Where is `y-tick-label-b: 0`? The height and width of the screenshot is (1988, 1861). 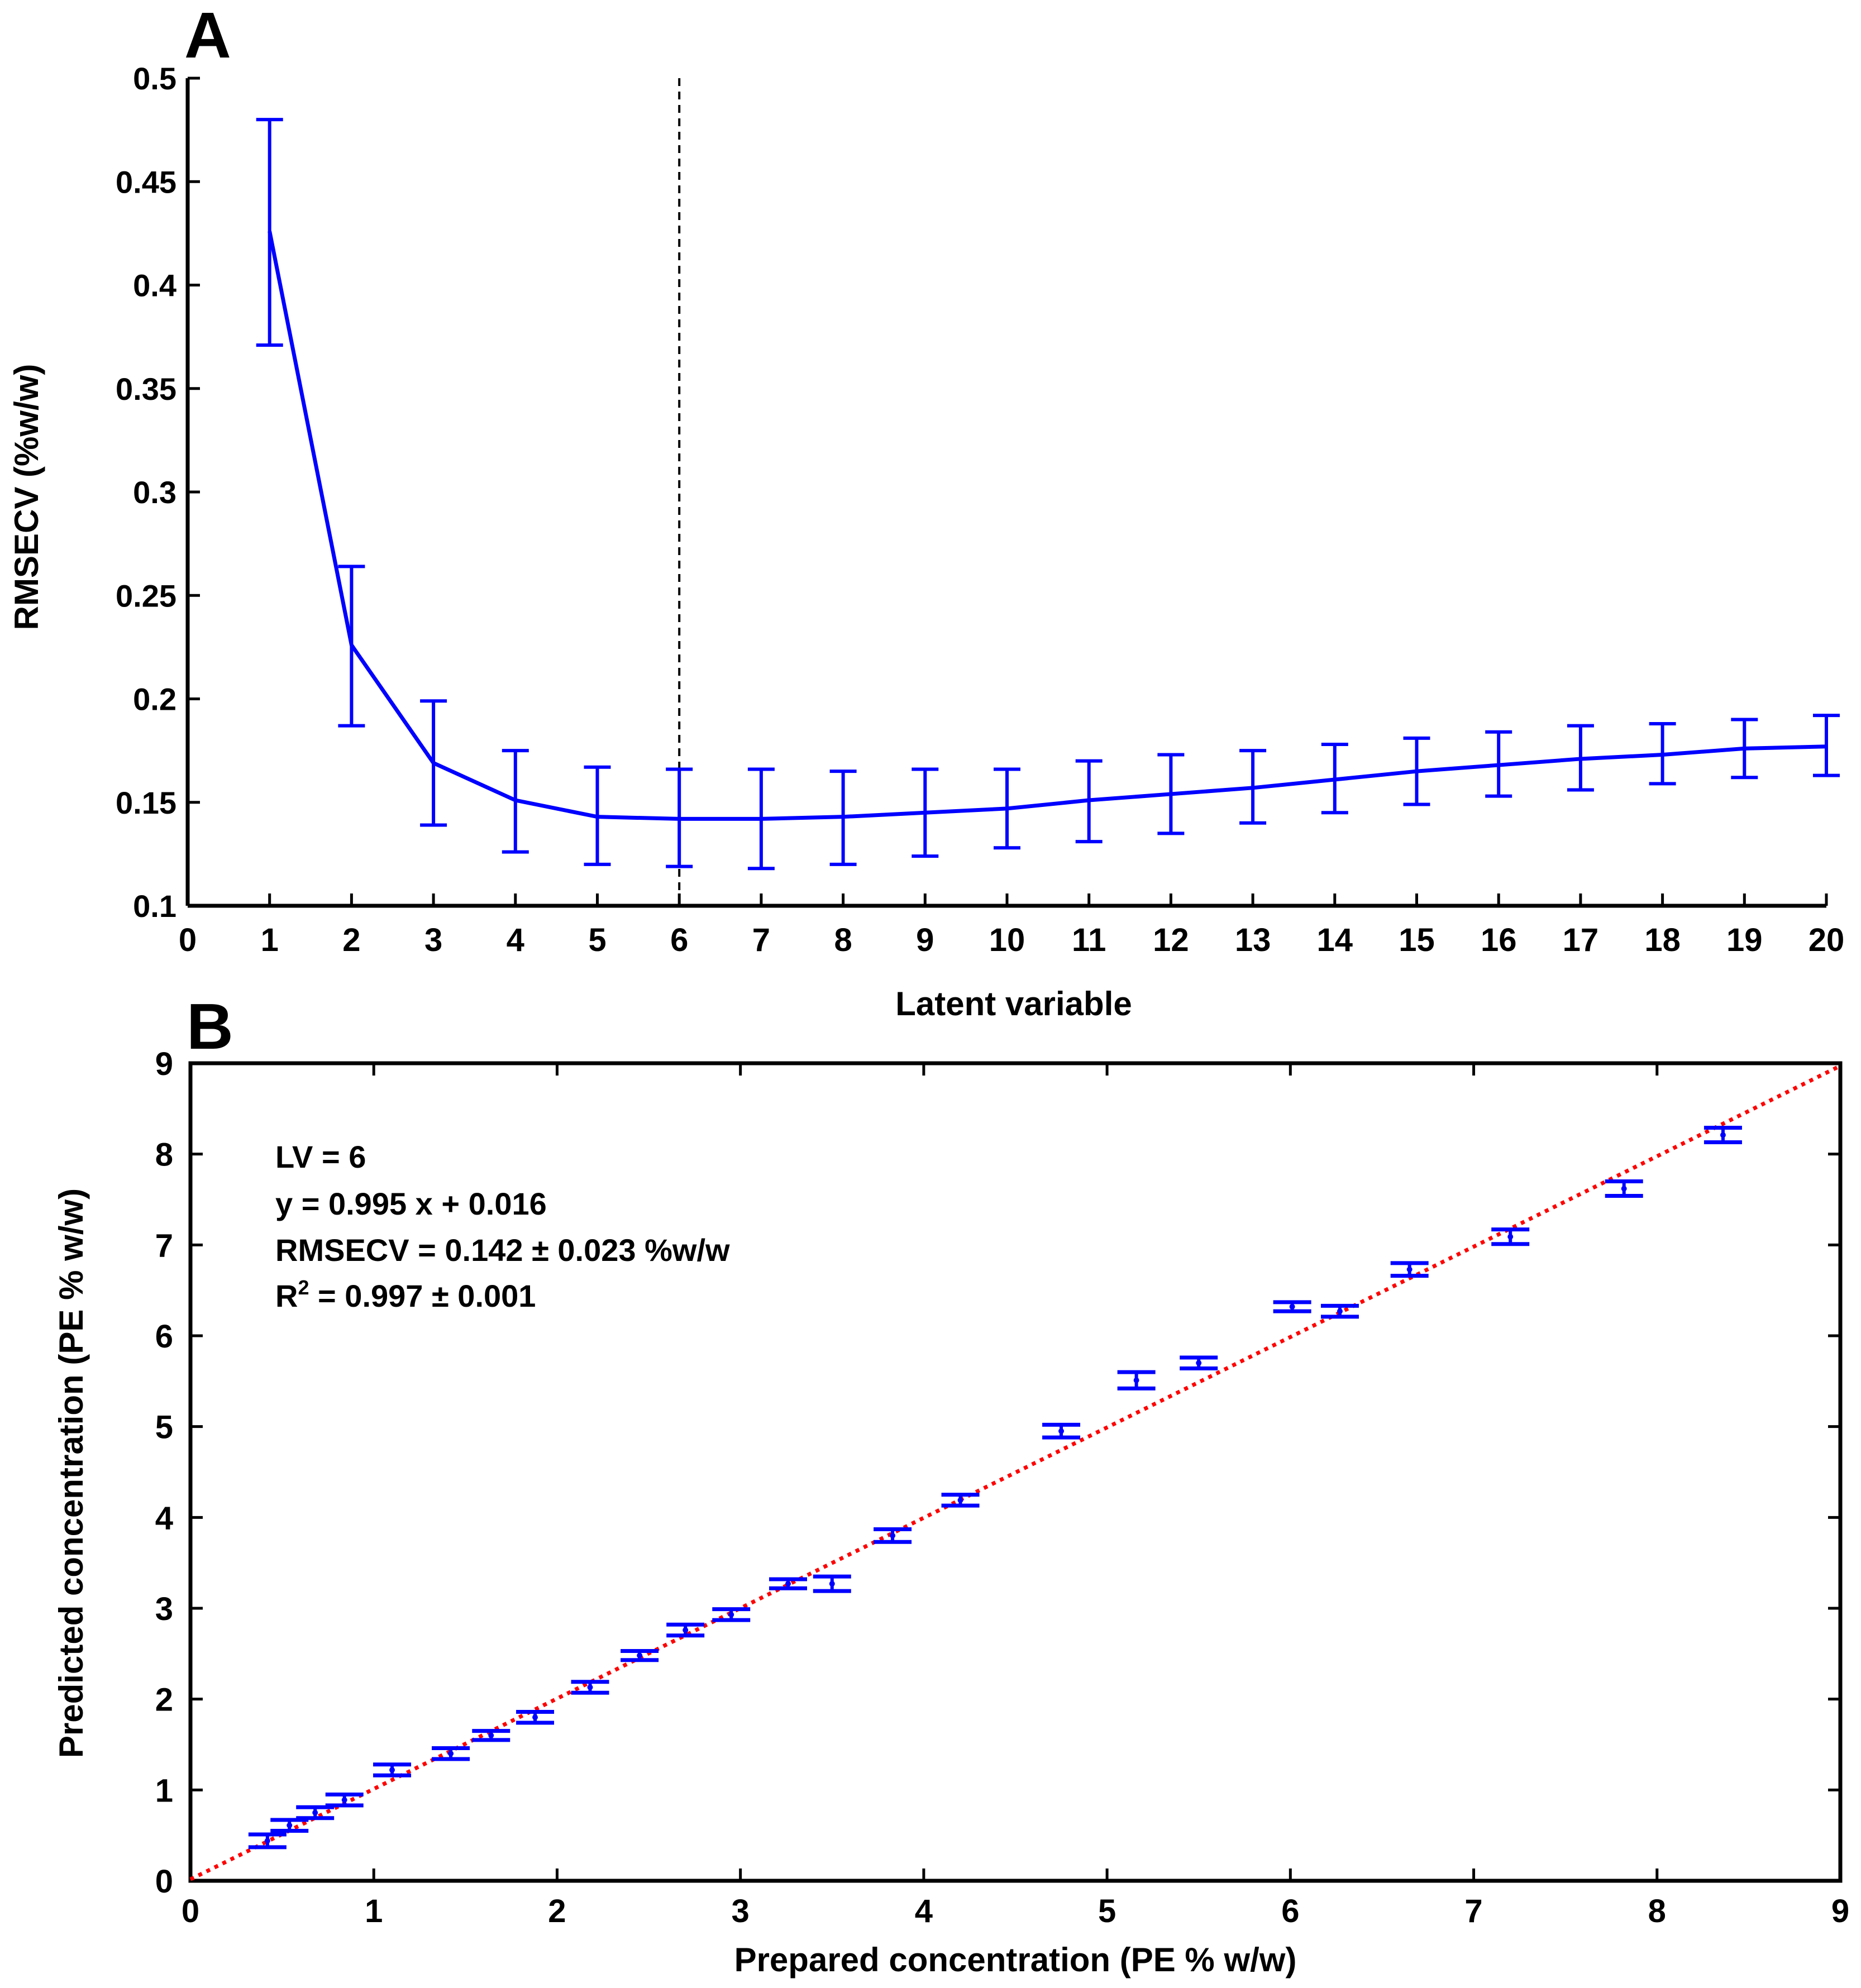 y-tick-label-b: 0 is located at coordinates (164, 1881).